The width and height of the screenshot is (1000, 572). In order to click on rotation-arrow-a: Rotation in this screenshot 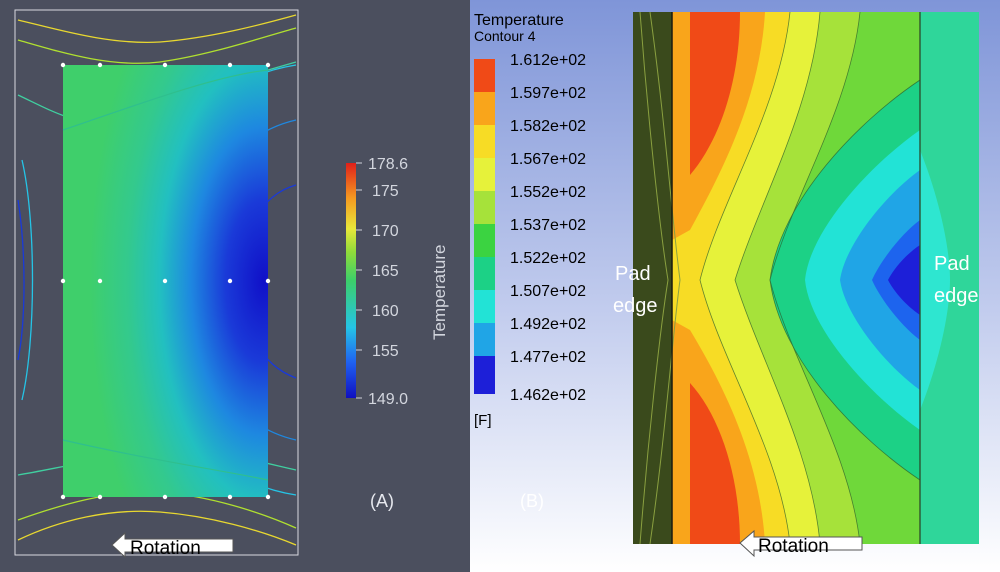, I will do `click(172, 545)`.